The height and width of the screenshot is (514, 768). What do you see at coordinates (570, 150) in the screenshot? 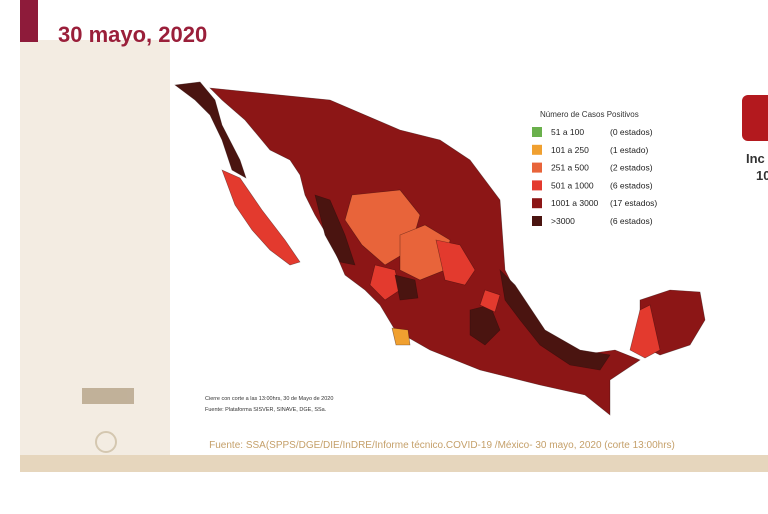
I see `legend-range: 101 a 250` at bounding box center [570, 150].